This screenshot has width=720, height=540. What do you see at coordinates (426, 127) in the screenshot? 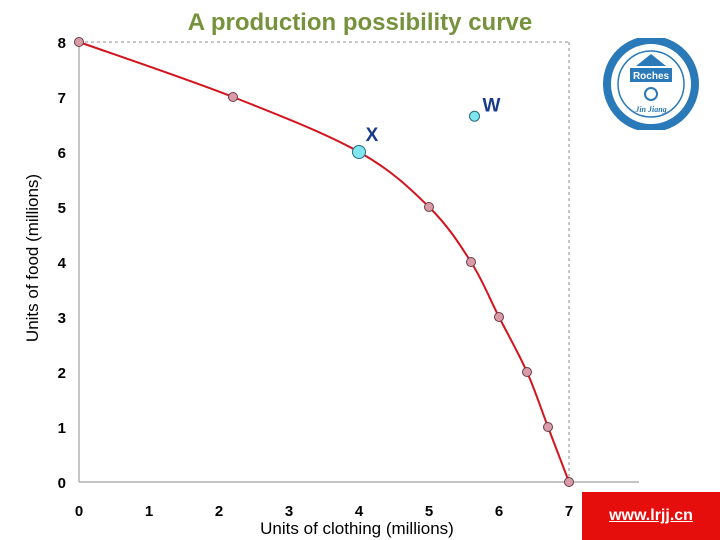
I see `annotations: XW` at bounding box center [426, 127].